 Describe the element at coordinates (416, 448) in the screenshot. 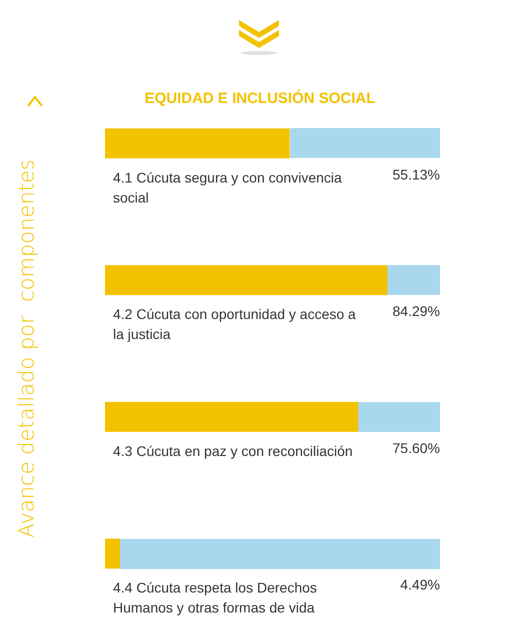

I see `data-label: 75.60%` at that location.